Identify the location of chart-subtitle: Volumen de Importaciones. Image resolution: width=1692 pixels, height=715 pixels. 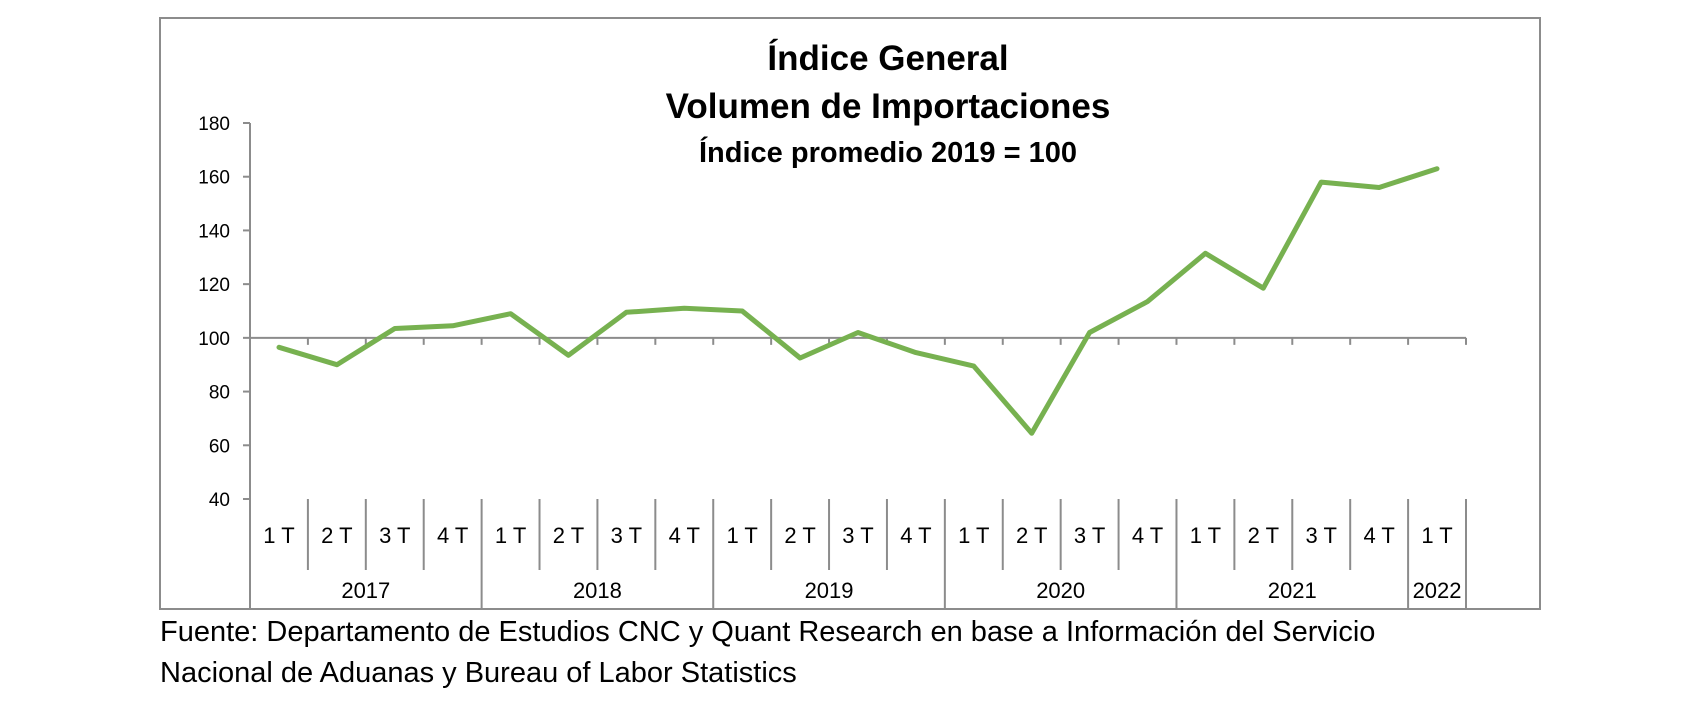
(888, 106).